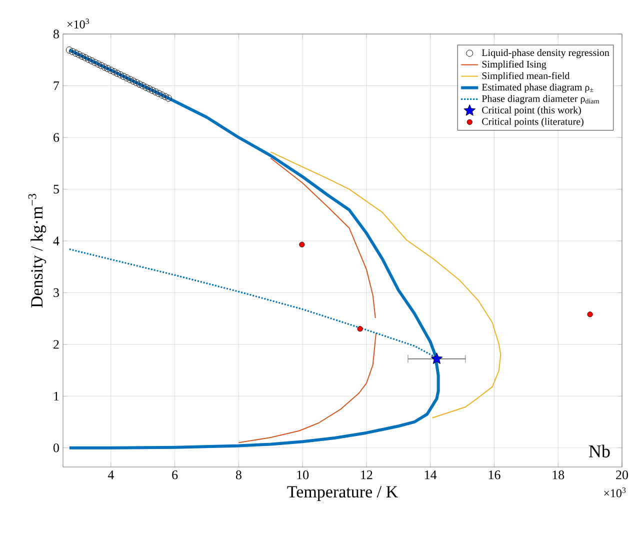 This screenshot has height=537, width=641. Describe the element at coordinates (494, 475) in the screenshot. I see `x-tick-label: 16` at that location.